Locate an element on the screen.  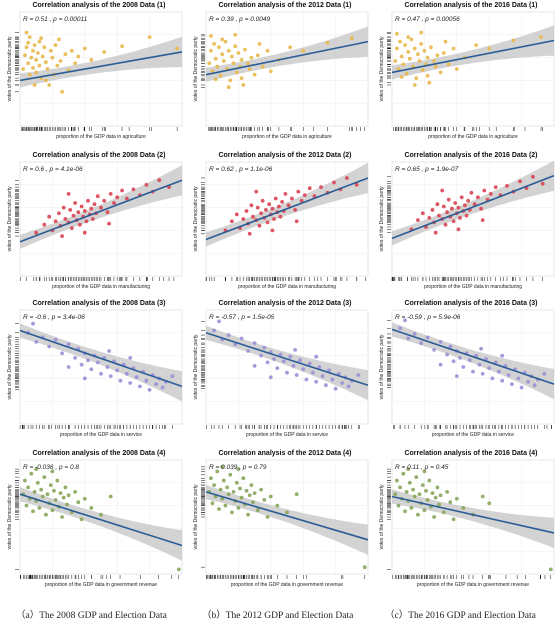
caption-c: （c）The 2016 GDP and Election Data is located at coordinates (460, 616).